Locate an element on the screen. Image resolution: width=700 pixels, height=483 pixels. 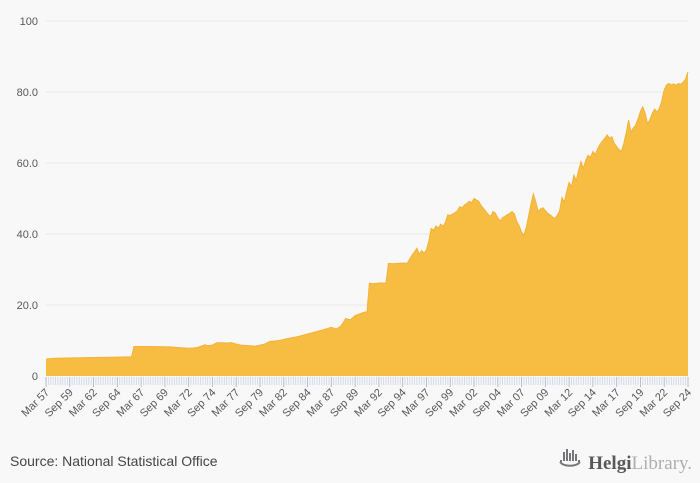
logo-text: HelgiLibrary. is located at coordinates (640, 464).